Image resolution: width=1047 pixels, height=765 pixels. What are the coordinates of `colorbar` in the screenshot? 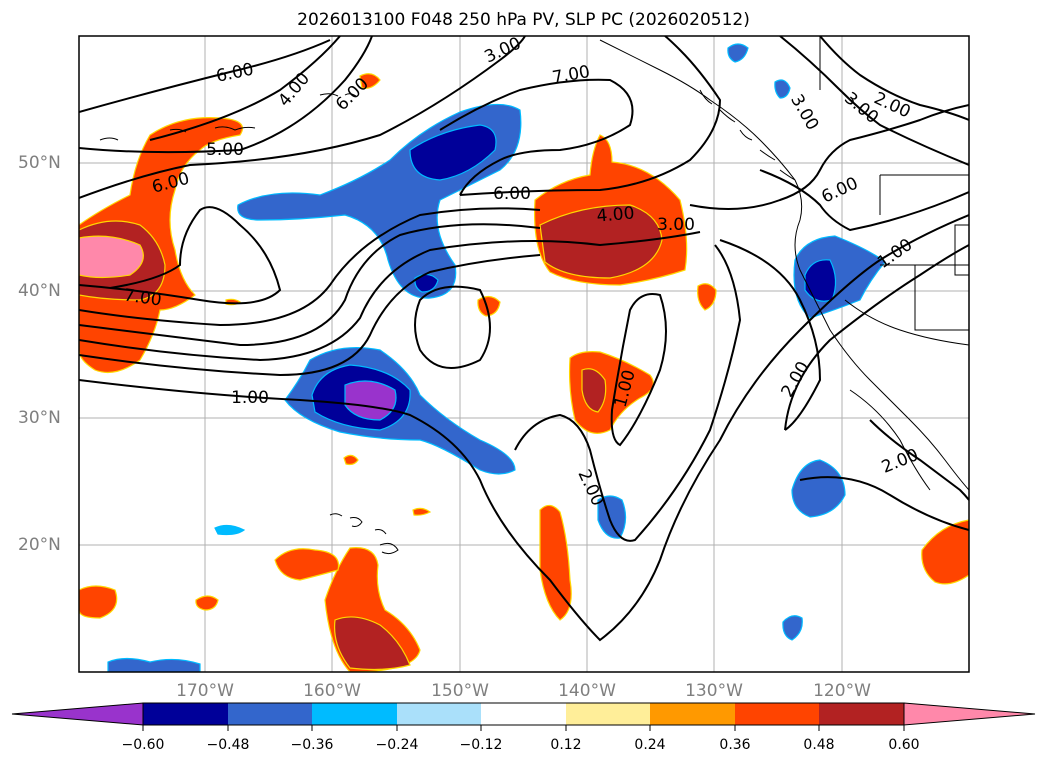 It's located at (523, 716).